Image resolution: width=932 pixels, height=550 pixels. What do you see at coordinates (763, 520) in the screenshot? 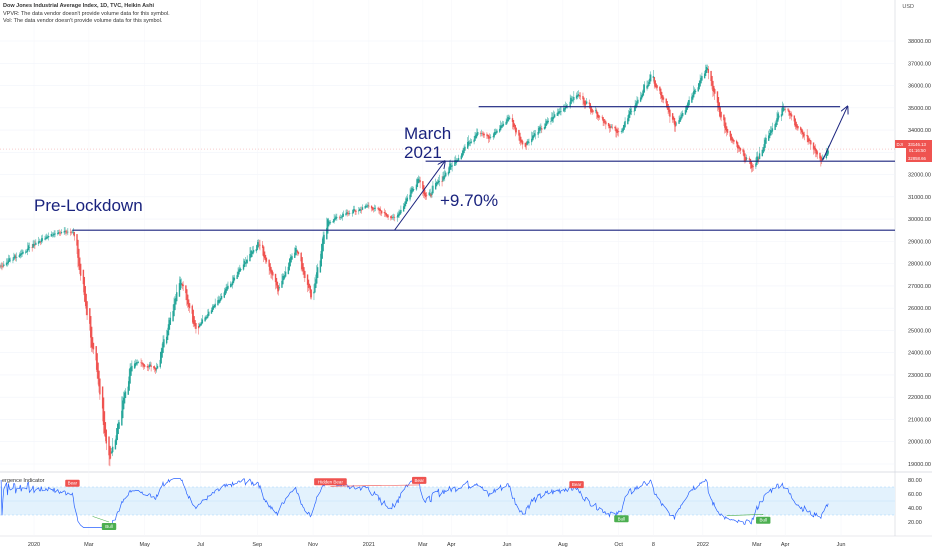
I see `divergence-tag-bull` at bounding box center [763, 520].